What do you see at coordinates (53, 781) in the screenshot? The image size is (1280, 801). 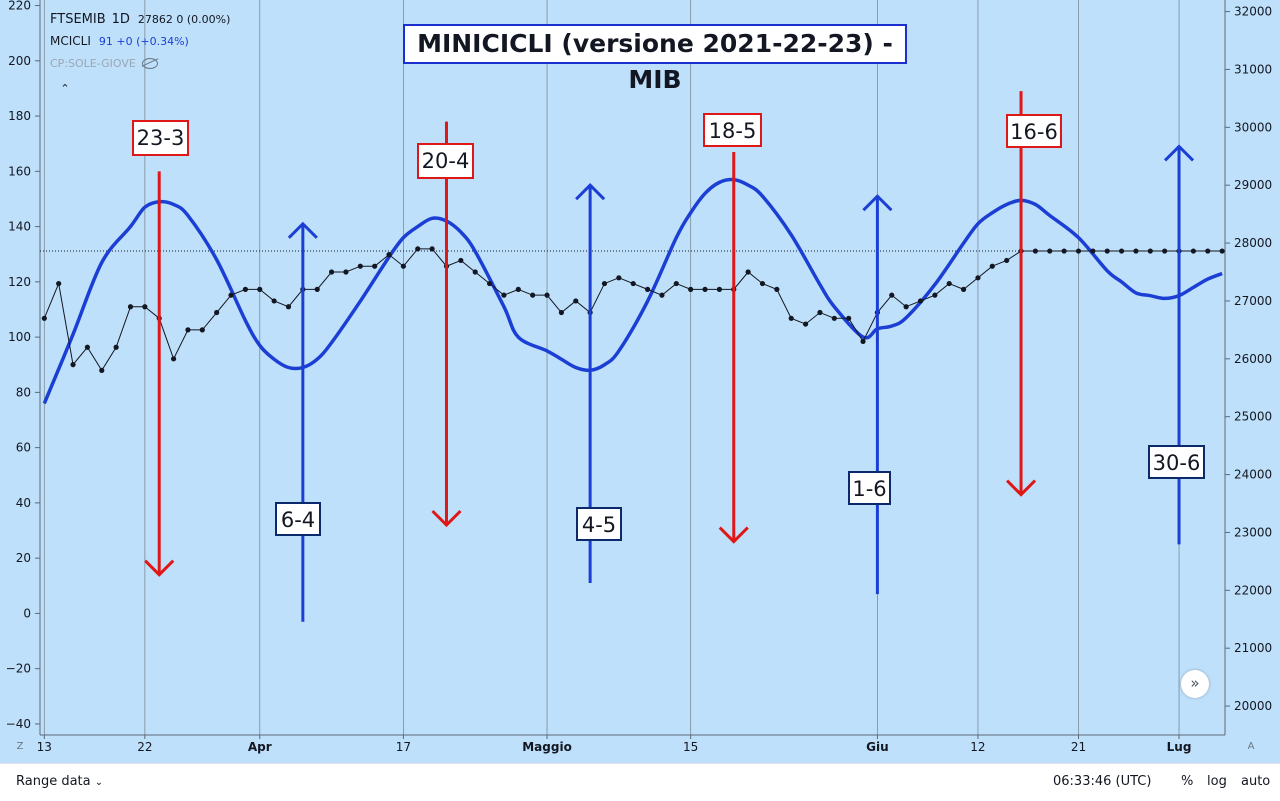 I see `range-label: Range data` at bounding box center [53, 781].